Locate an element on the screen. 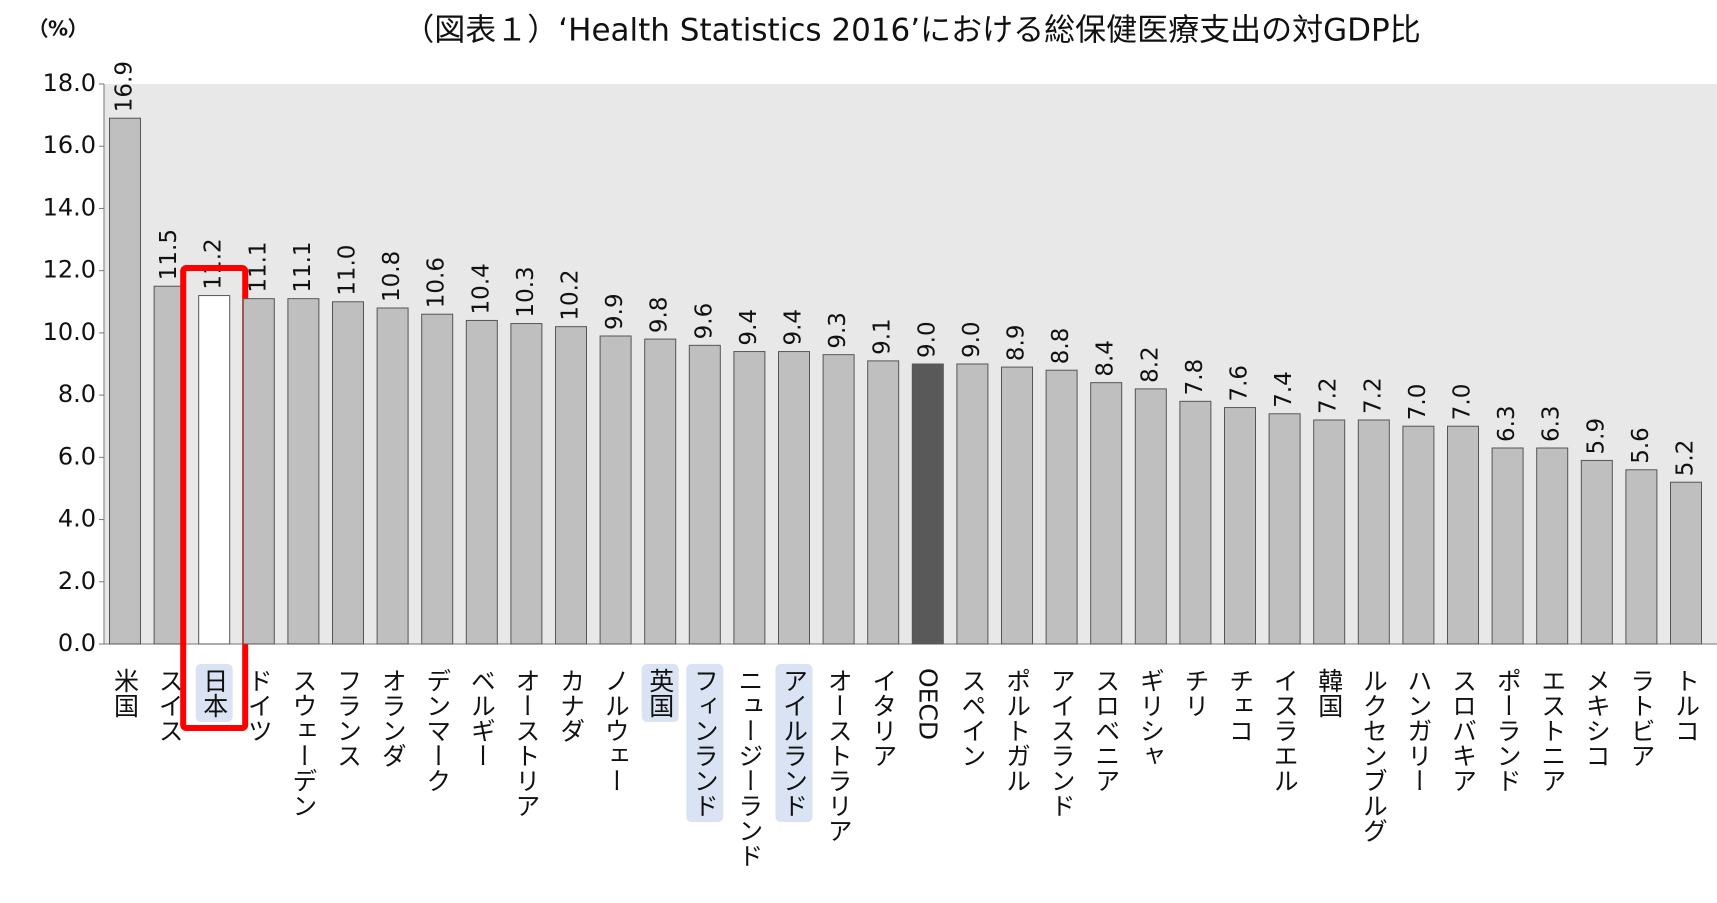 This screenshot has width=1717, height=903. value-label: 10.2 is located at coordinates (571, 294).